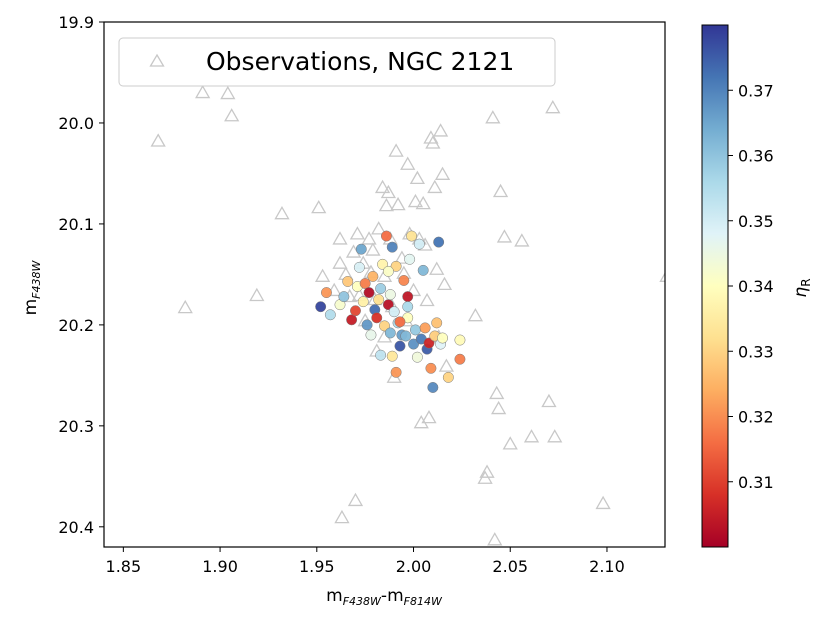 This screenshot has height=626, width=830. Describe the element at coordinates (124, 566) in the screenshot. I see `x-tick-label: 1.85` at that location.